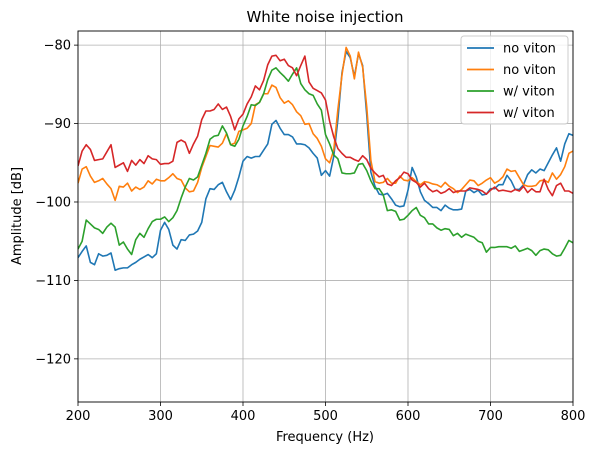  Describe the element at coordinates (324, 17) in the screenshot. I see `chart-title: White noise injection` at that location.